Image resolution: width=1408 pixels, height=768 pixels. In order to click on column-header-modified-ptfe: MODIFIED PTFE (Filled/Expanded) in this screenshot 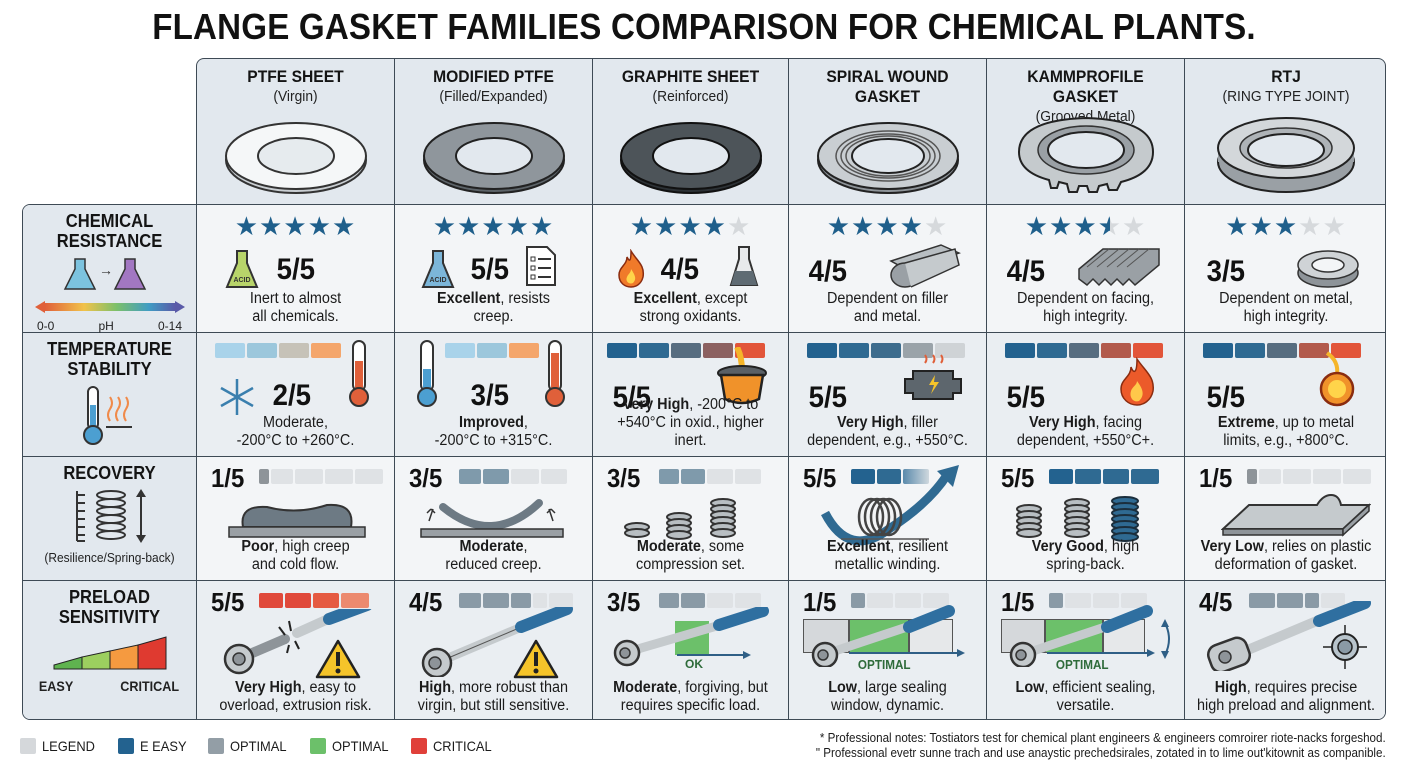, I will do `click(494, 131)`.